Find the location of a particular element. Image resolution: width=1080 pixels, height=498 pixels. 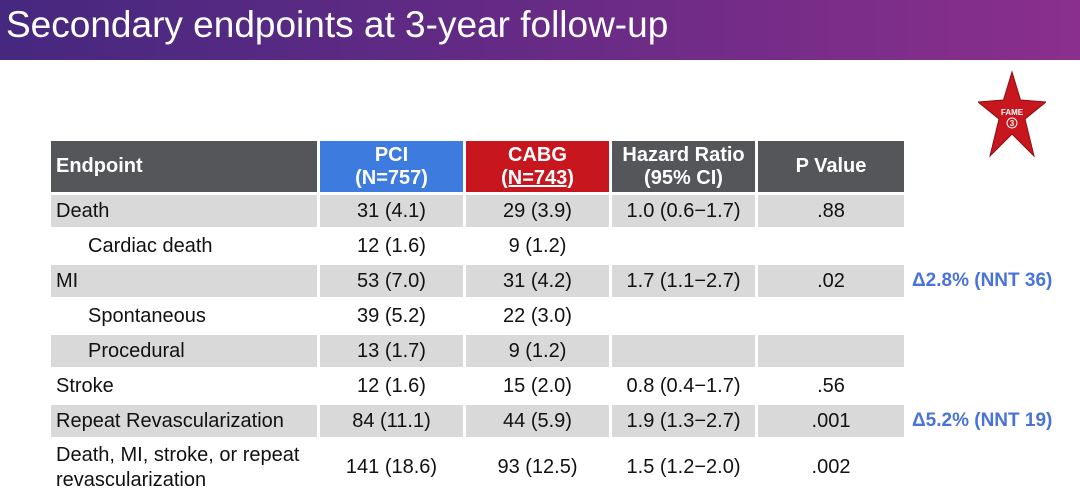

logo-number: 3 is located at coordinates (1012, 123).